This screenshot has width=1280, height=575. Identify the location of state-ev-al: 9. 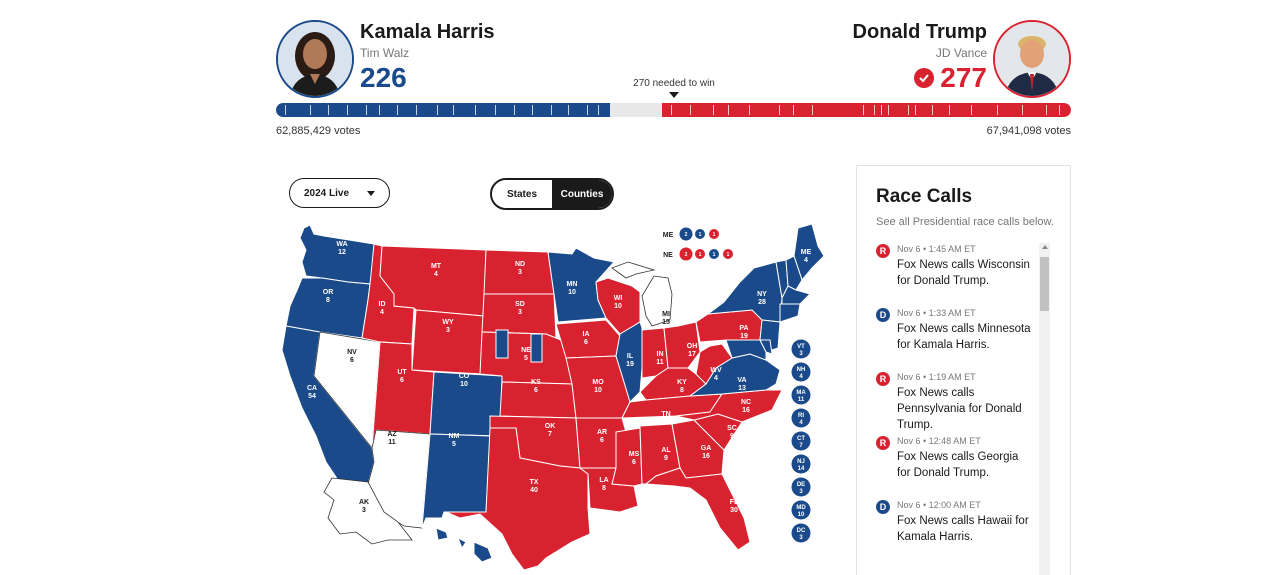
(666, 458).